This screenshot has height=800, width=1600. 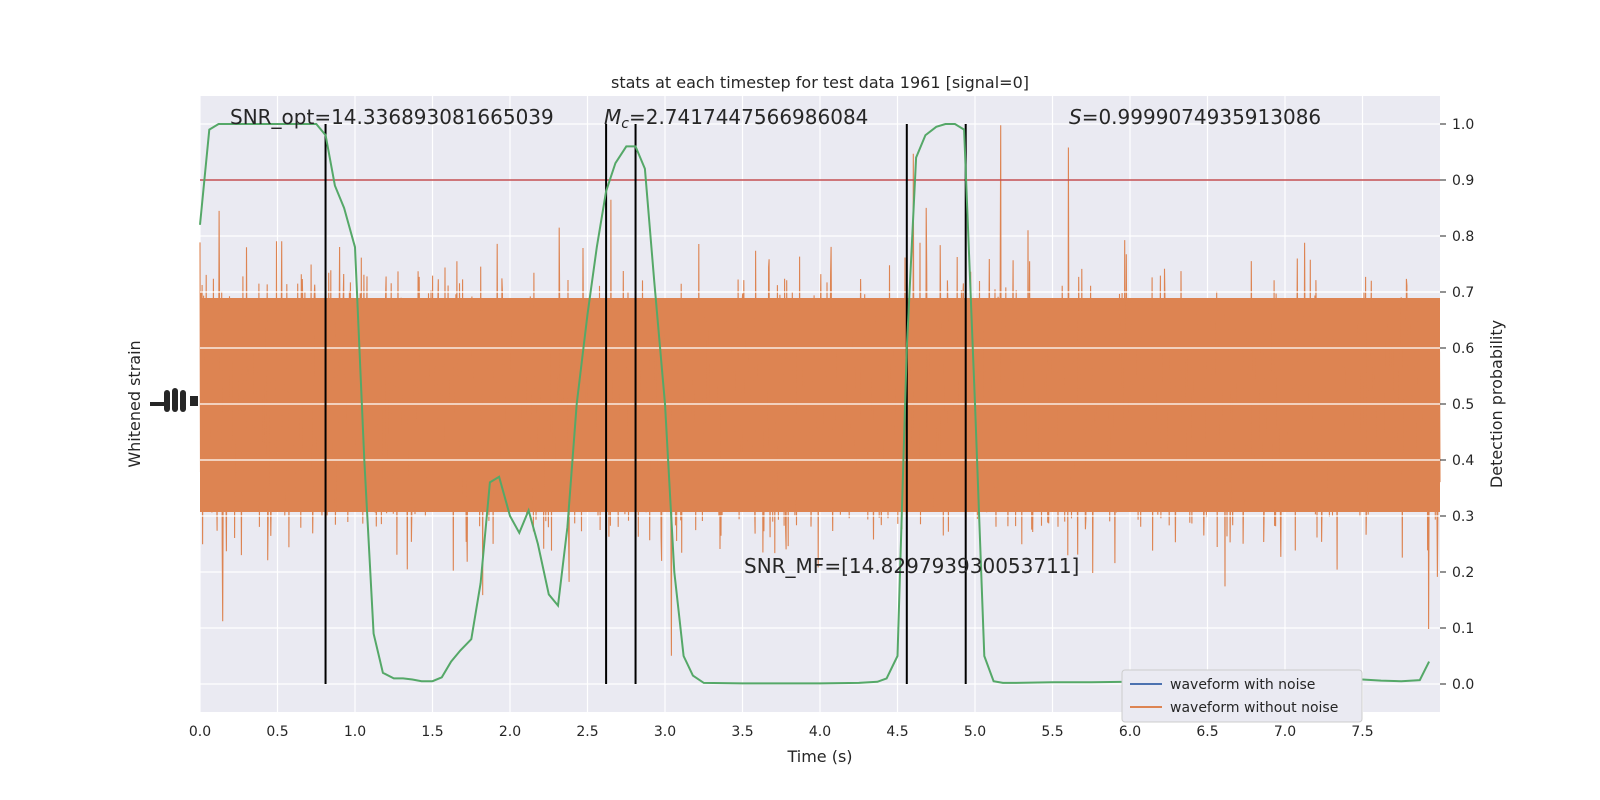 What do you see at coordinates (1463, 629) in the screenshot?
I see `y-right-tick-label: 0.1` at bounding box center [1463, 629].